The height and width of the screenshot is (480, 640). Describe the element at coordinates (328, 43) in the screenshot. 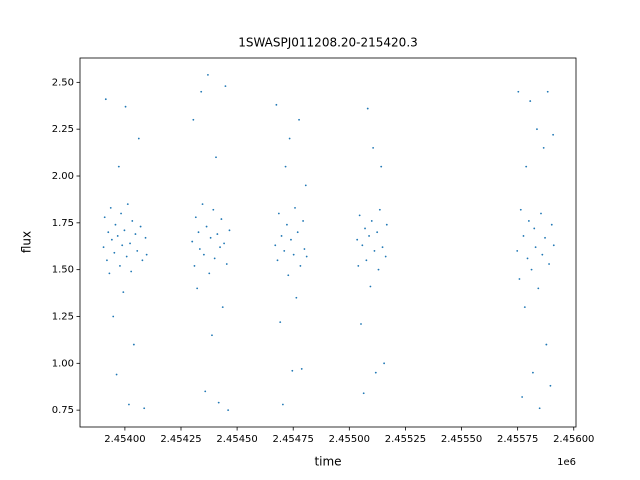

I see `chart-title: 1SWASPJ011208.20-215420.3` at that location.